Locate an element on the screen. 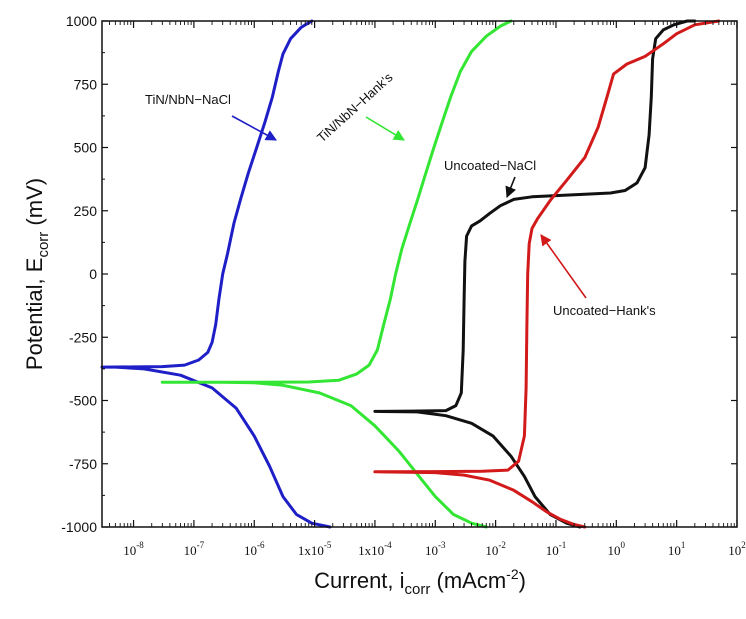  x-axis-title: Current, icorr (mAcm-2) is located at coordinates (420, 582).